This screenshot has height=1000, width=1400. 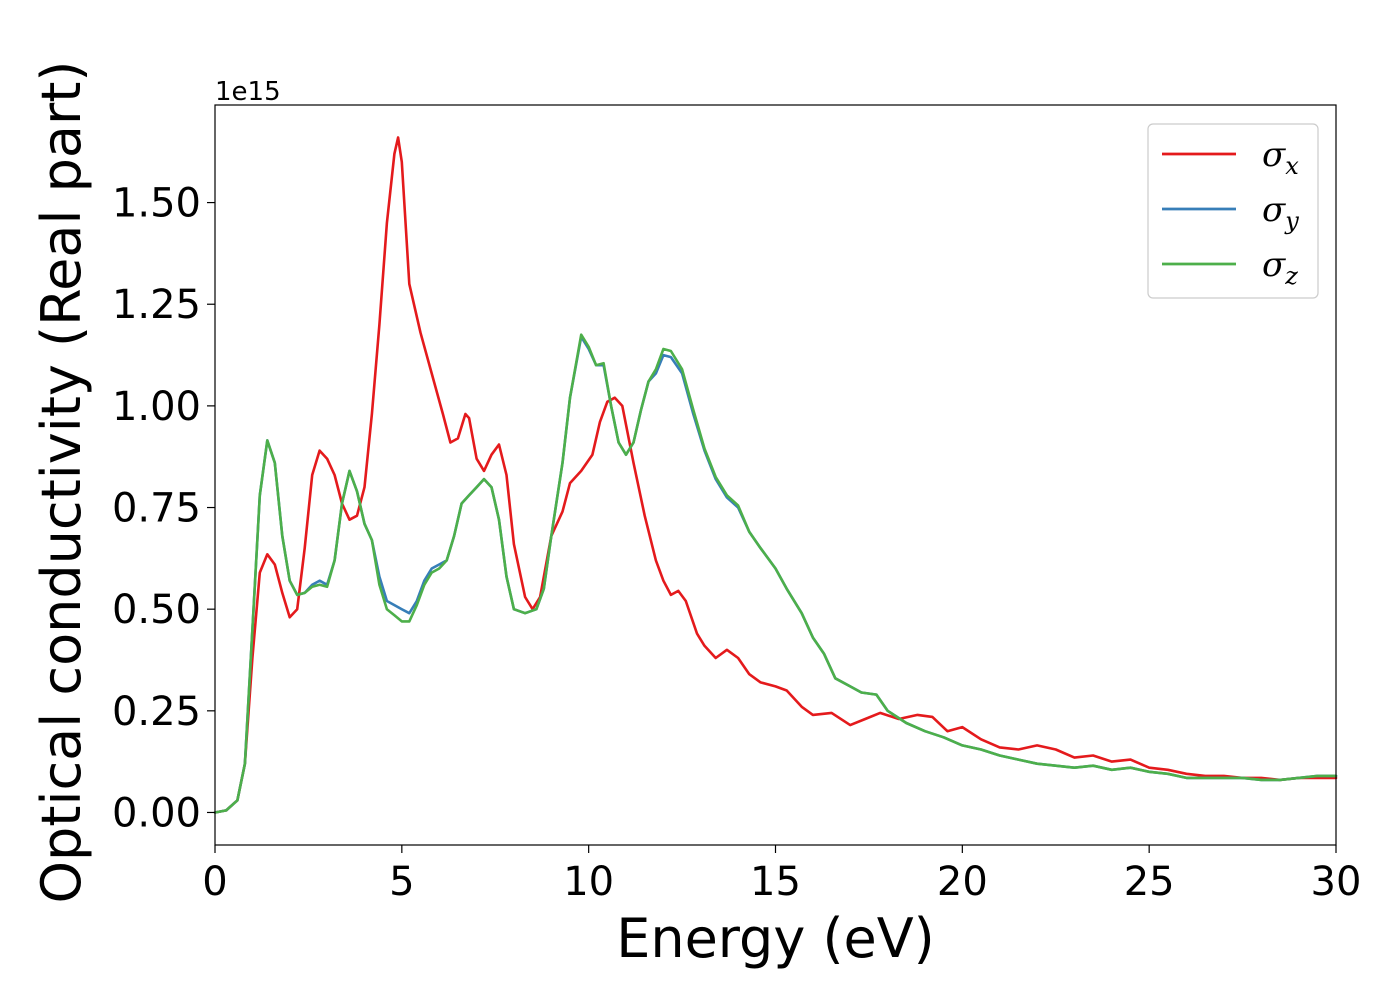 I want to click on y-tick-label: 1.50, so click(x=156, y=204).